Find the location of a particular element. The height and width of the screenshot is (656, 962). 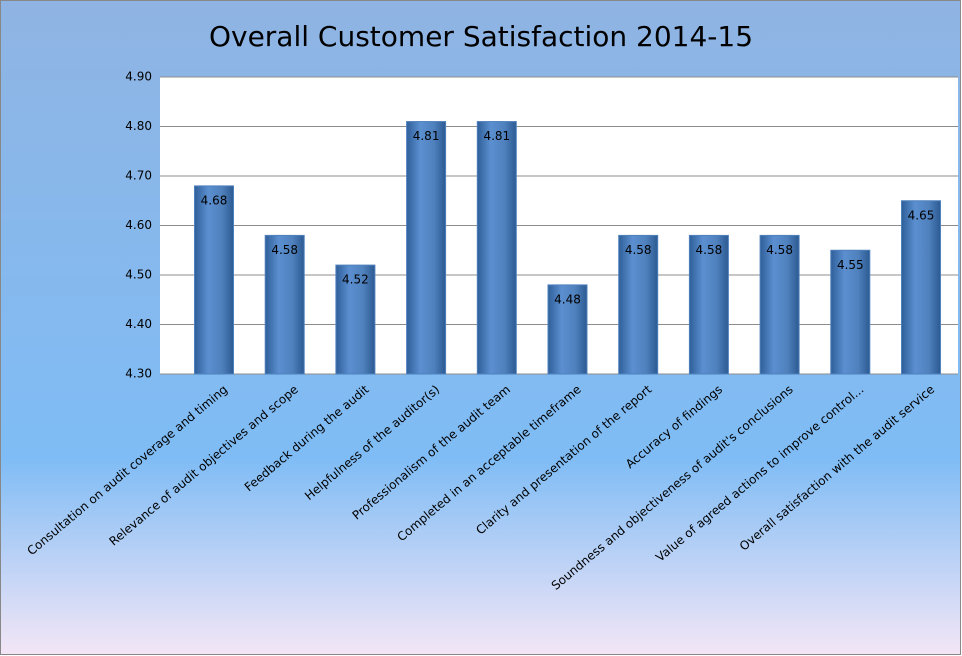

y-tick-label: 4.30 is located at coordinates (138, 374).